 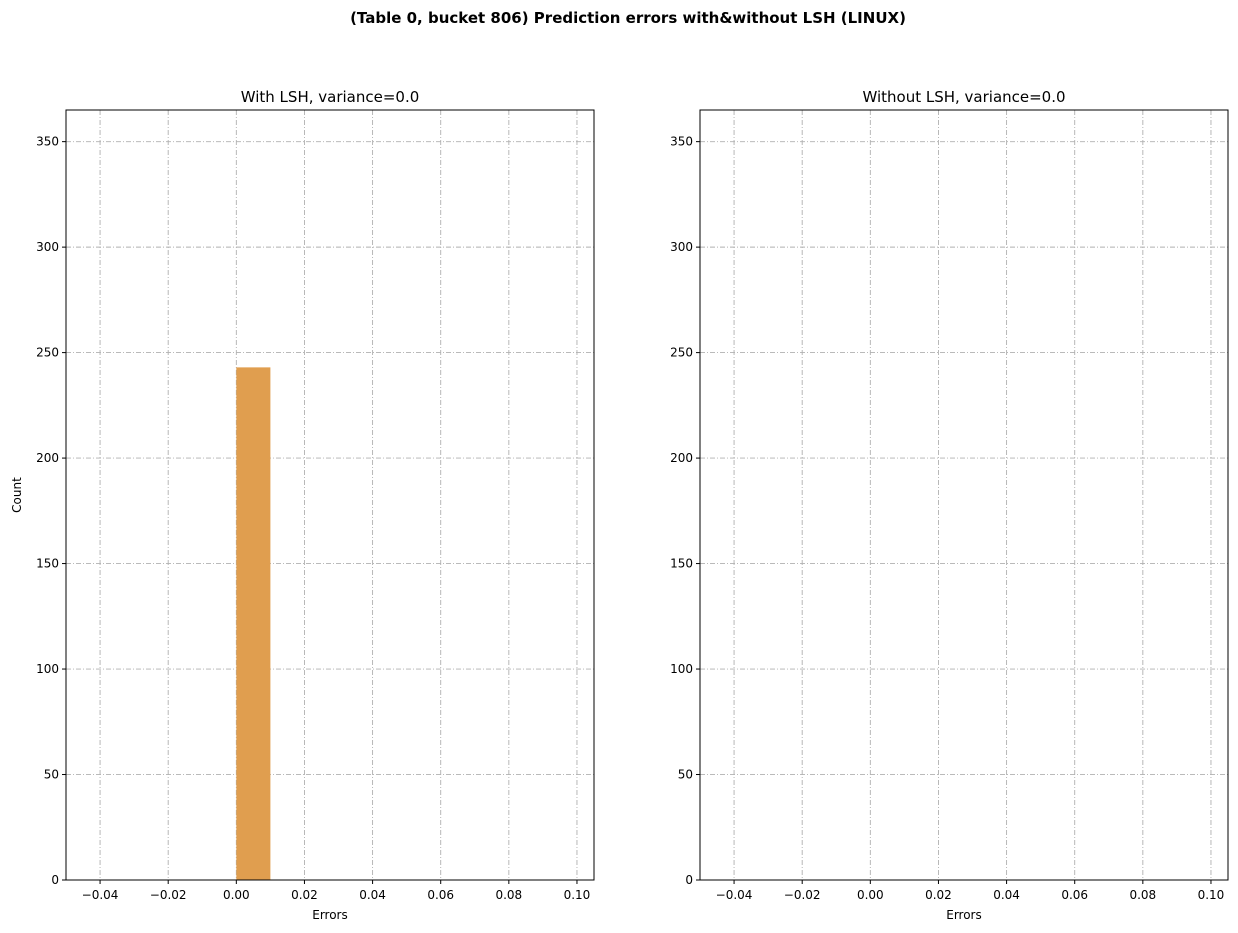 What do you see at coordinates (681, 142) in the screenshot?
I see `without-lsh-ytick-label: 350` at bounding box center [681, 142].